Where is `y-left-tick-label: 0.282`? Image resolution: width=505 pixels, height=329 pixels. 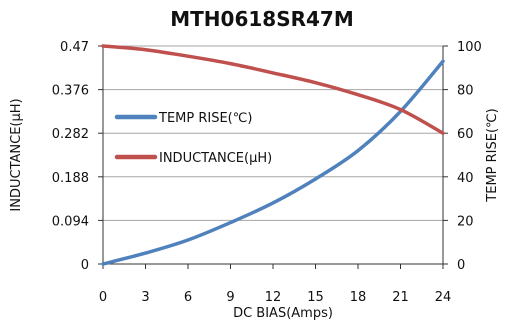
y-left-tick-label: 0.282 is located at coordinates (70, 134).